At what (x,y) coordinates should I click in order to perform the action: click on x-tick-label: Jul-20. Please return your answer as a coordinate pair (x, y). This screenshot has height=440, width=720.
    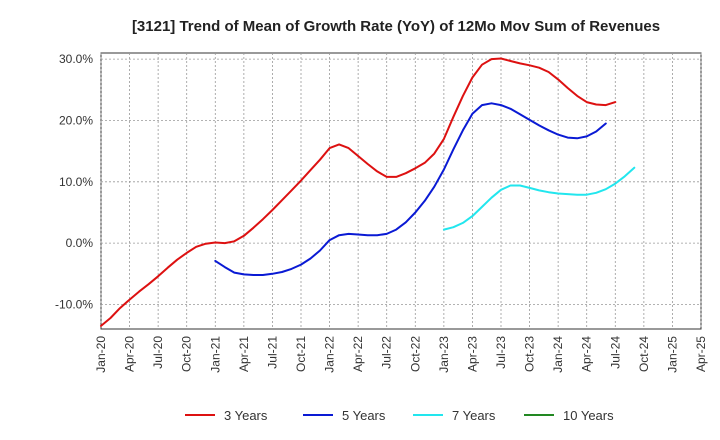
    Looking at the image, I should click on (158, 352).